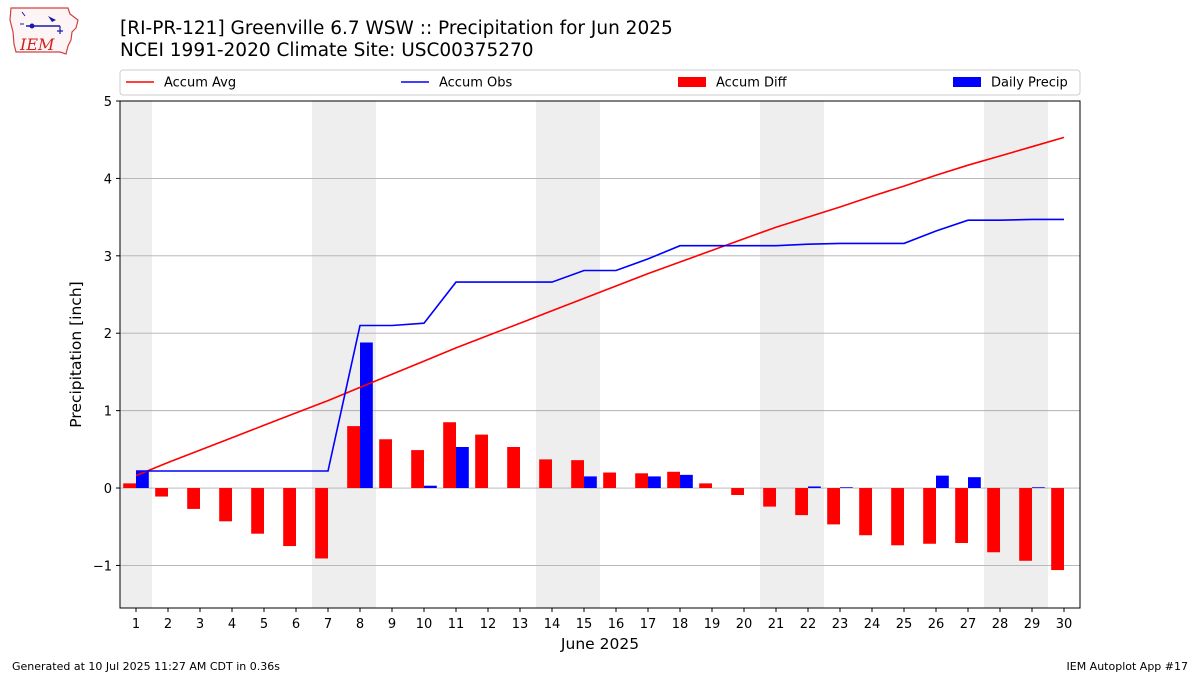 Image resolution: width=1200 pixels, height=675 pixels. Describe the element at coordinates (680, 624) in the screenshot. I see `x-tick-label: 18` at that location.